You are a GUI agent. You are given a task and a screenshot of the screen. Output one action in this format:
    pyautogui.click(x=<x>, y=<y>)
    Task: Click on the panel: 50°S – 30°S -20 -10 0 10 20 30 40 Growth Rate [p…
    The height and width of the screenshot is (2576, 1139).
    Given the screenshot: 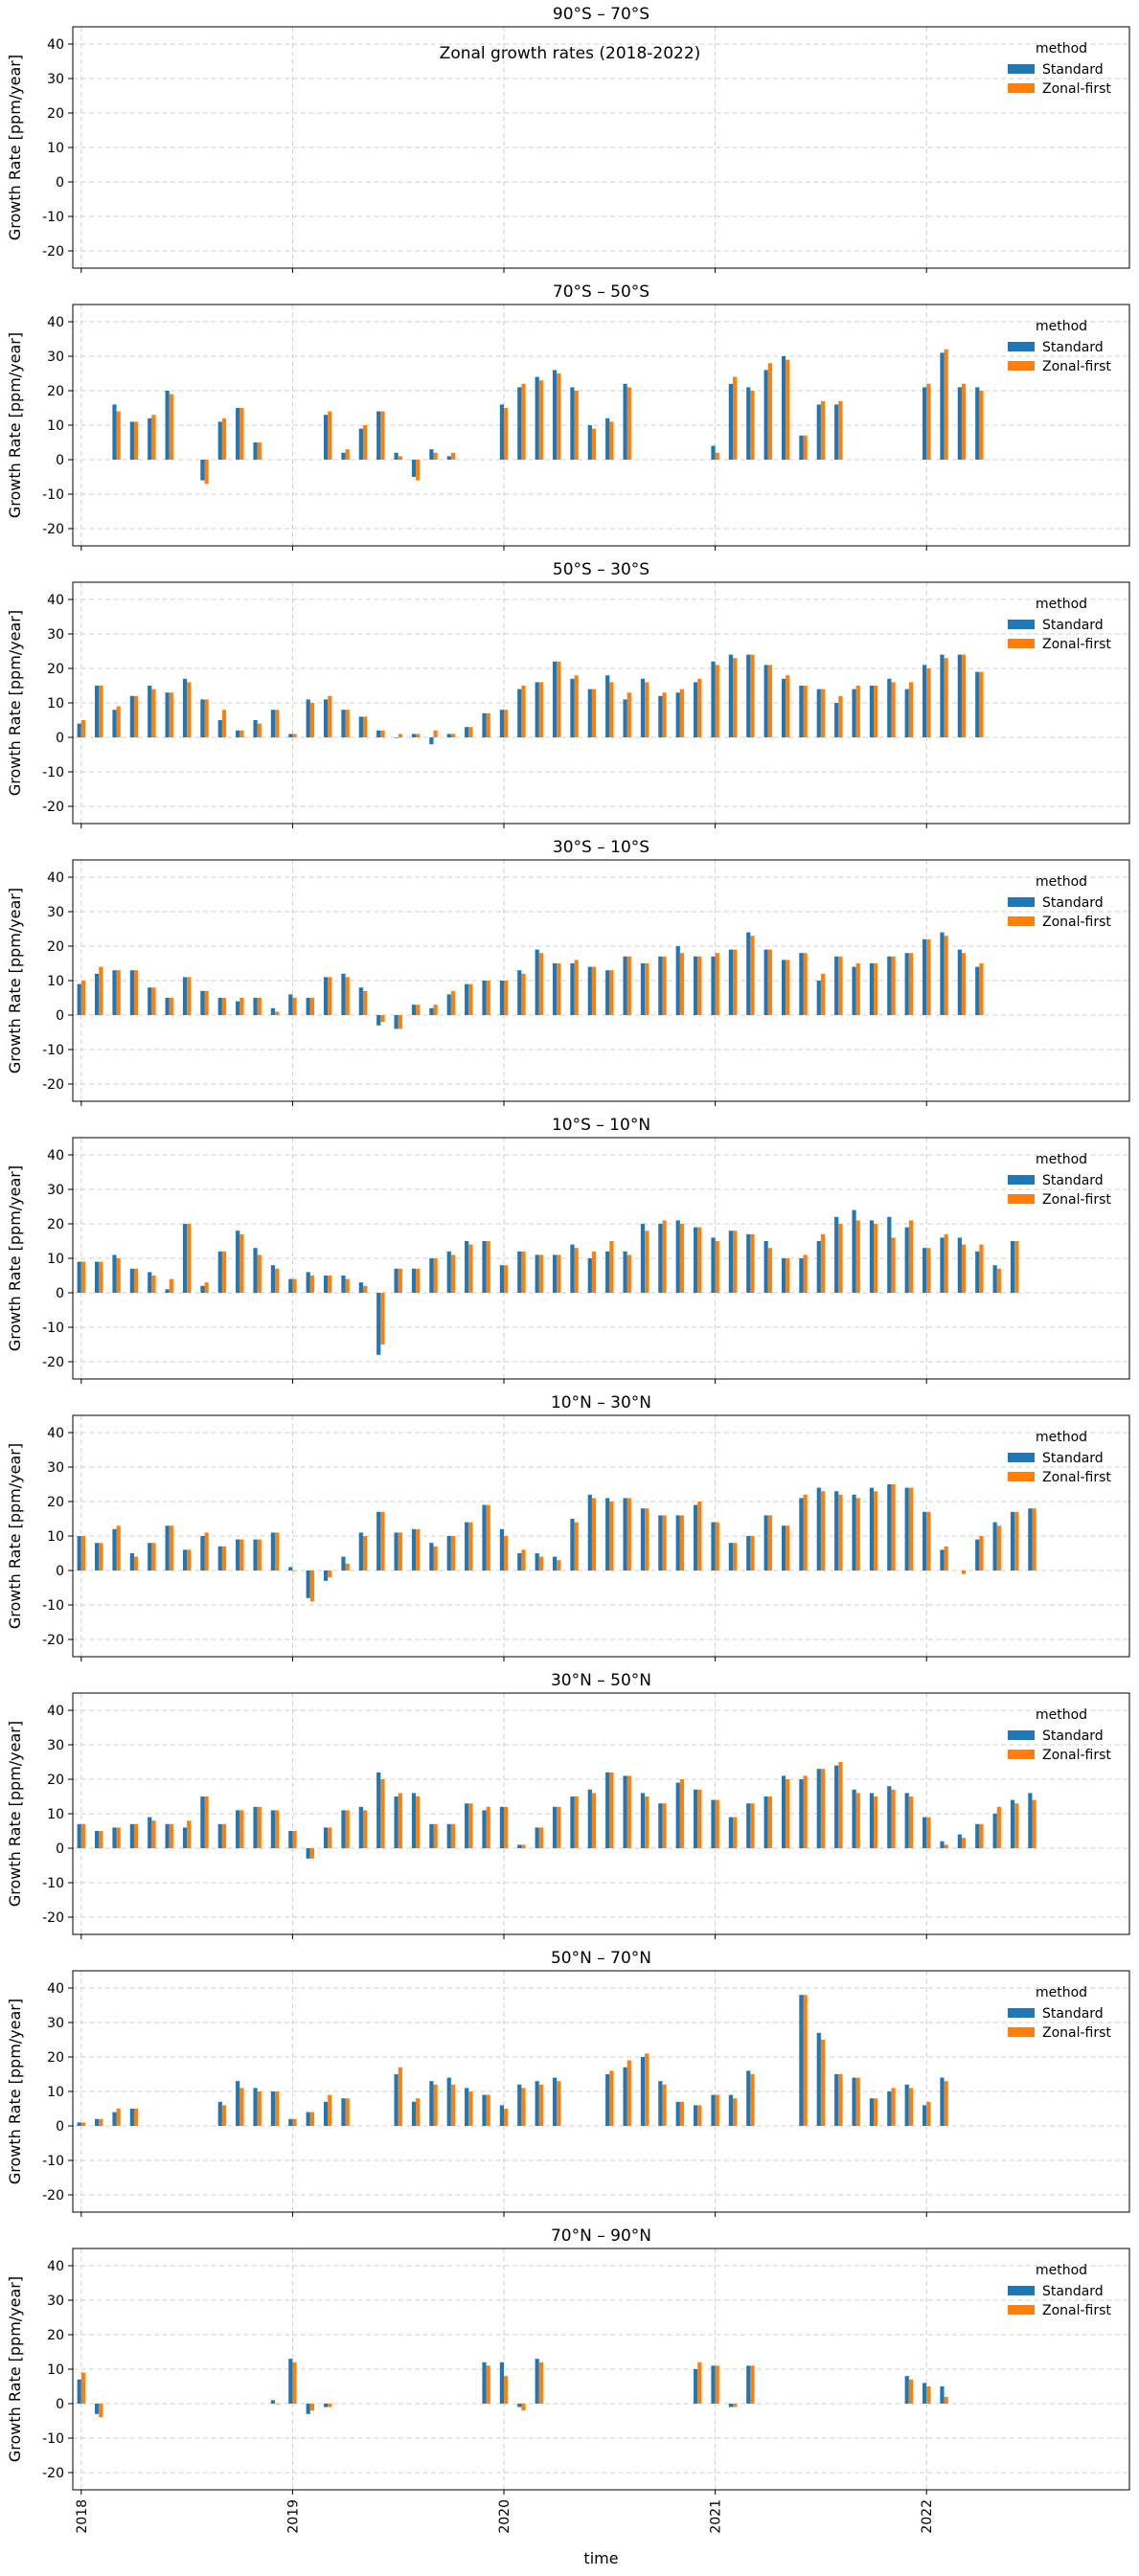 What is the action you would take?
    pyautogui.click(x=568, y=694)
    